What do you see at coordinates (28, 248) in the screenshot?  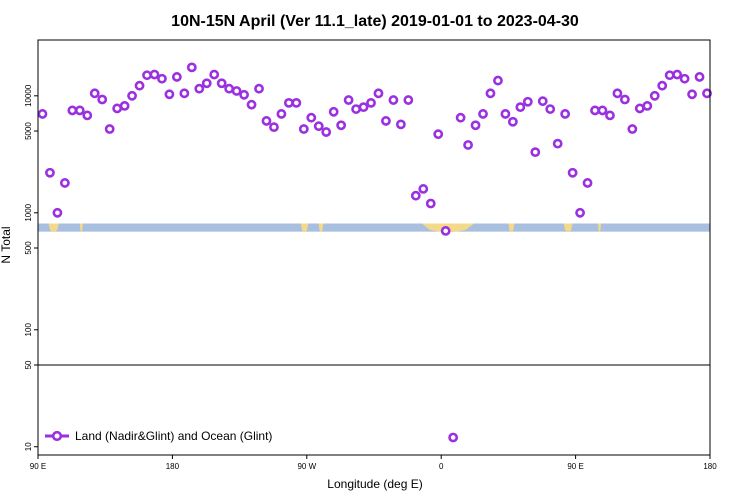 I see `y-tick-label: 500` at bounding box center [28, 248].